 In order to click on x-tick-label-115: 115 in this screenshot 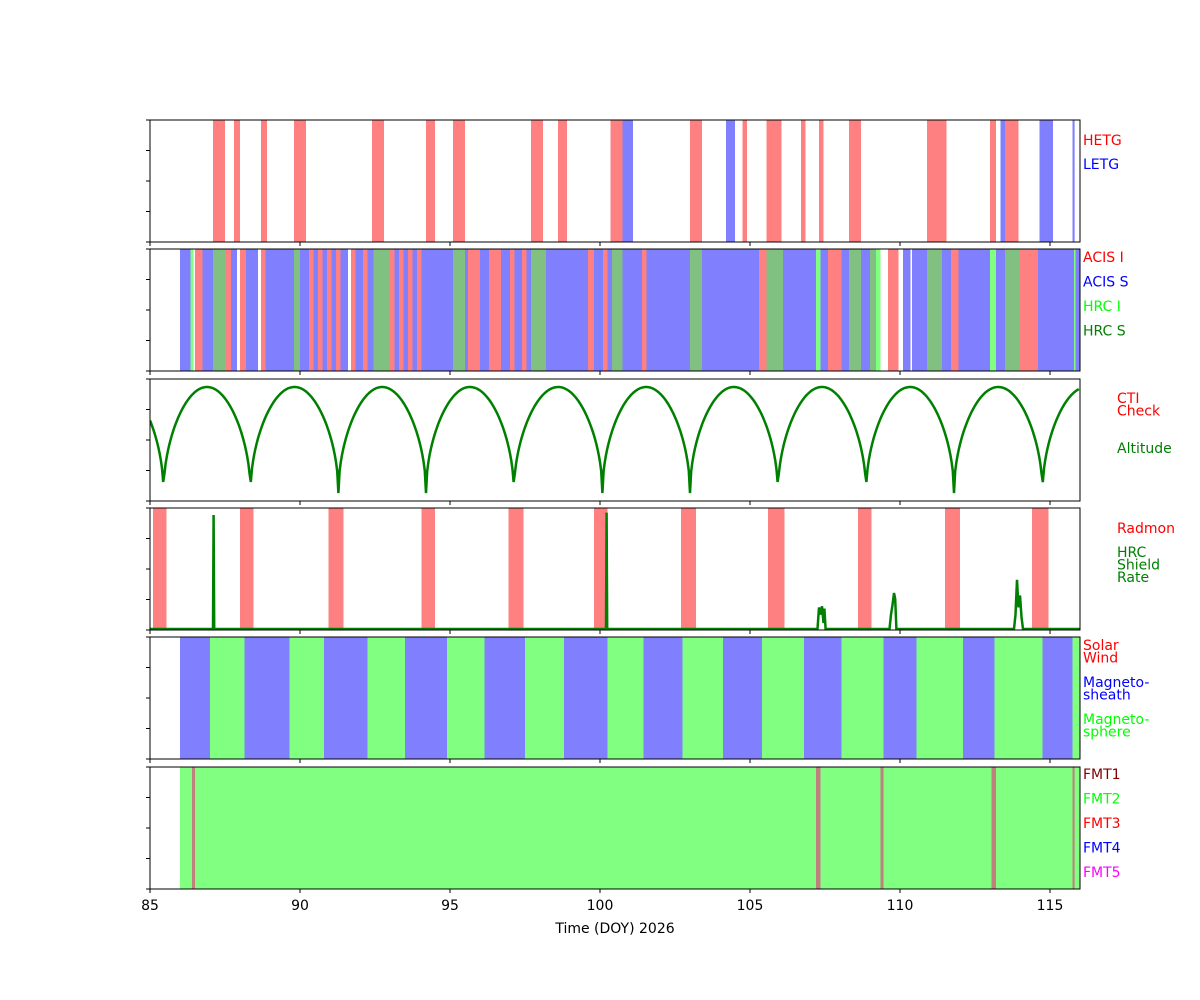, I will do `click(1050, 906)`.